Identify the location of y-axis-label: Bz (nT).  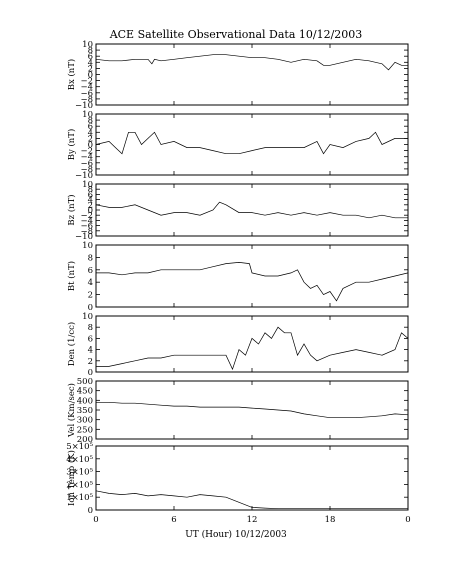
(71, 209).